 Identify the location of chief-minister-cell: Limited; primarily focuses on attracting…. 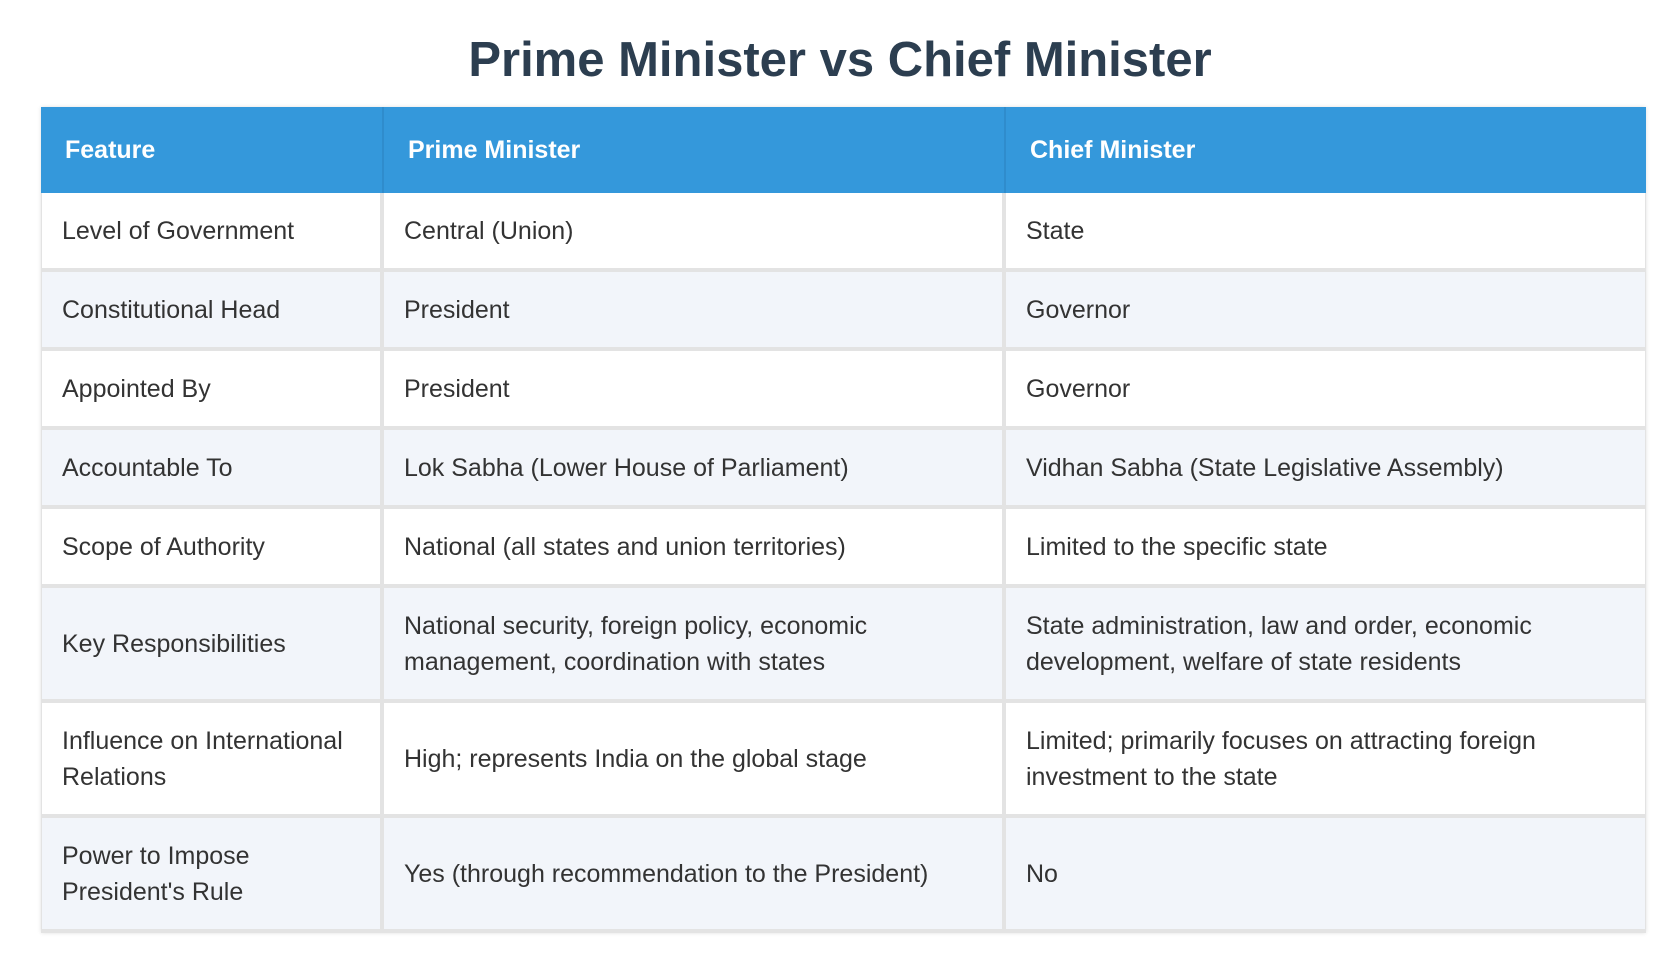
(1326, 760).